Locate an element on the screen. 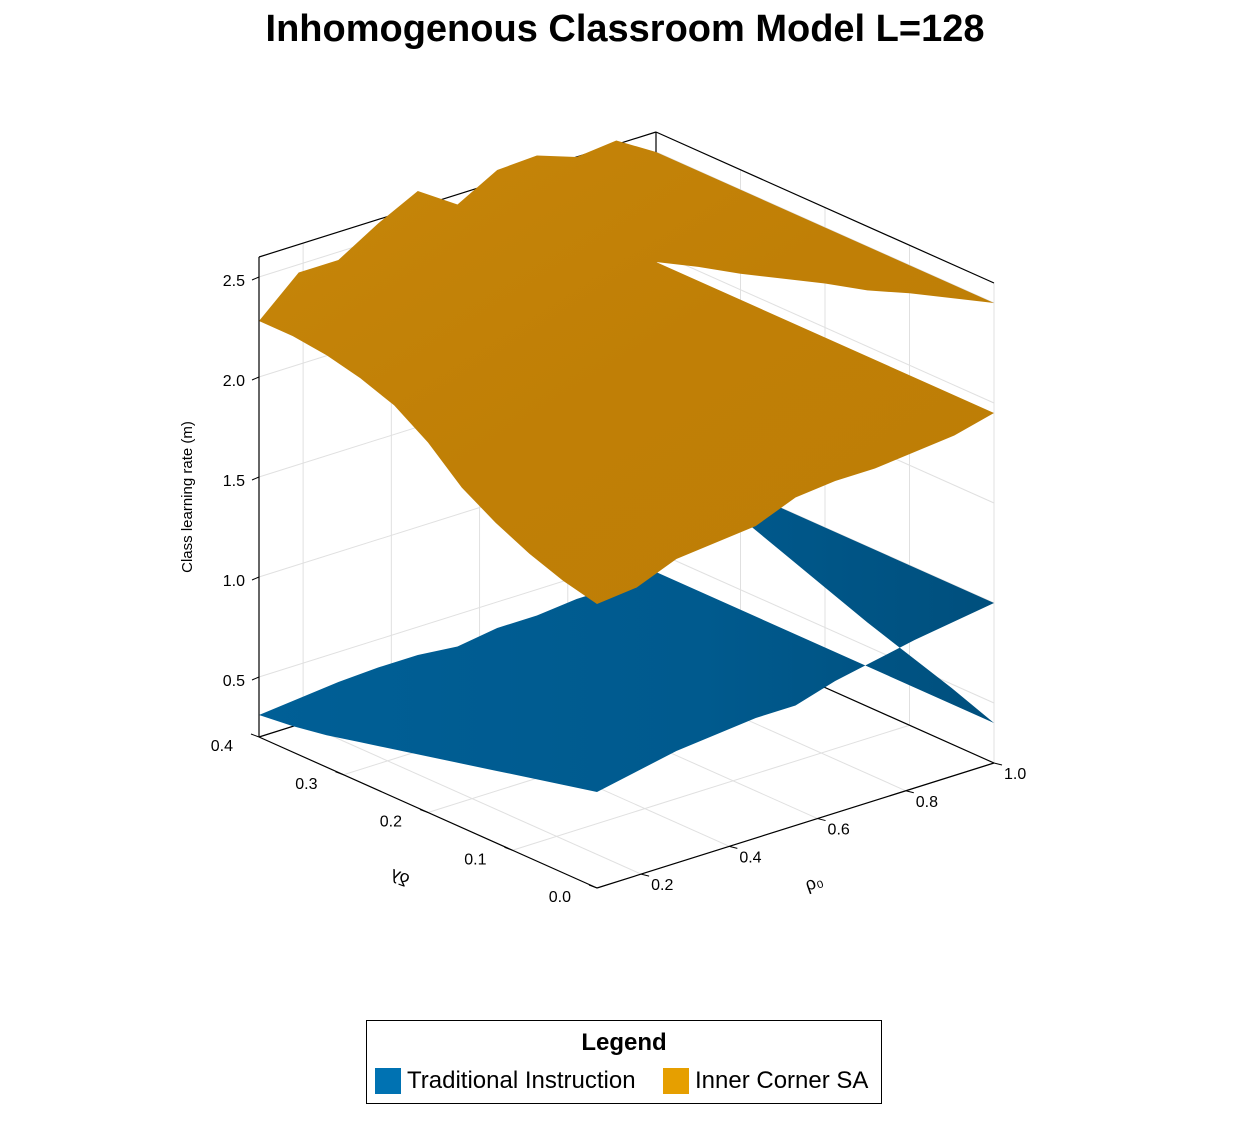  z-tick-label: 1.0 is located at coordinates (234, 581).